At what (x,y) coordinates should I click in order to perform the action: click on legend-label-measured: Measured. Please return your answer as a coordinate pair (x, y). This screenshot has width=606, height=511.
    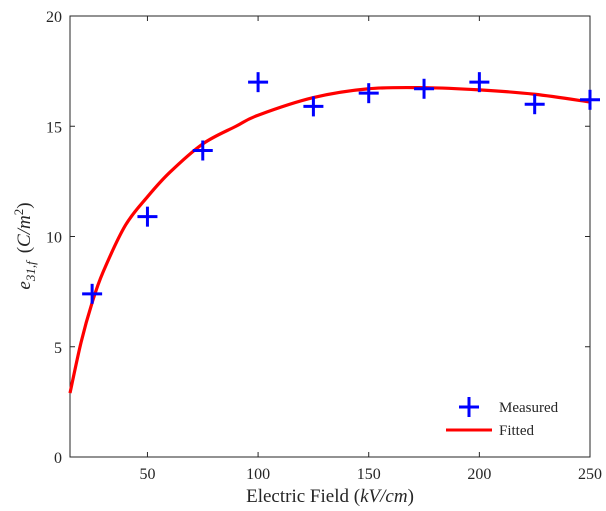
    Looking at the image, I should click on (529, 408).